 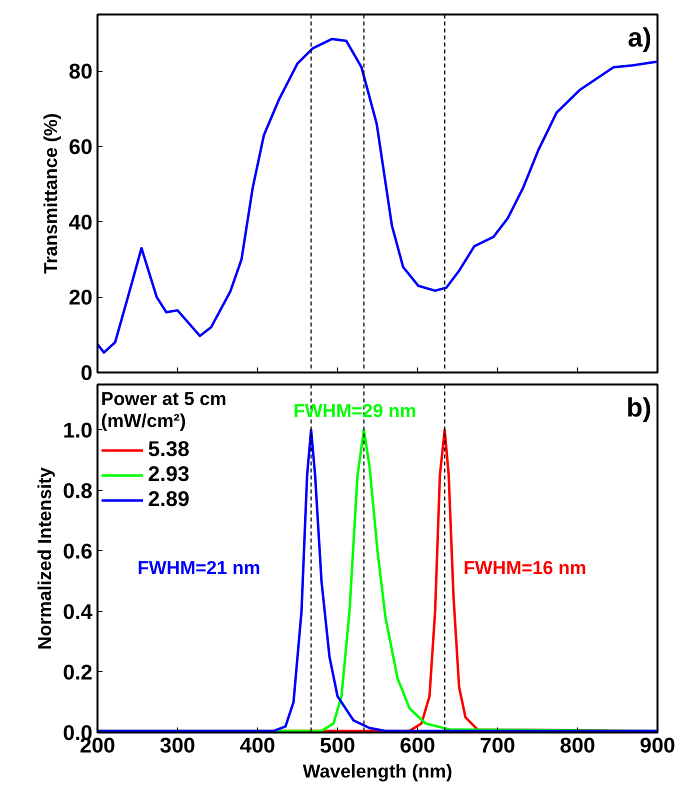 I want to click on annotation: FWHM=21 nm, so click(x=199, y=567).